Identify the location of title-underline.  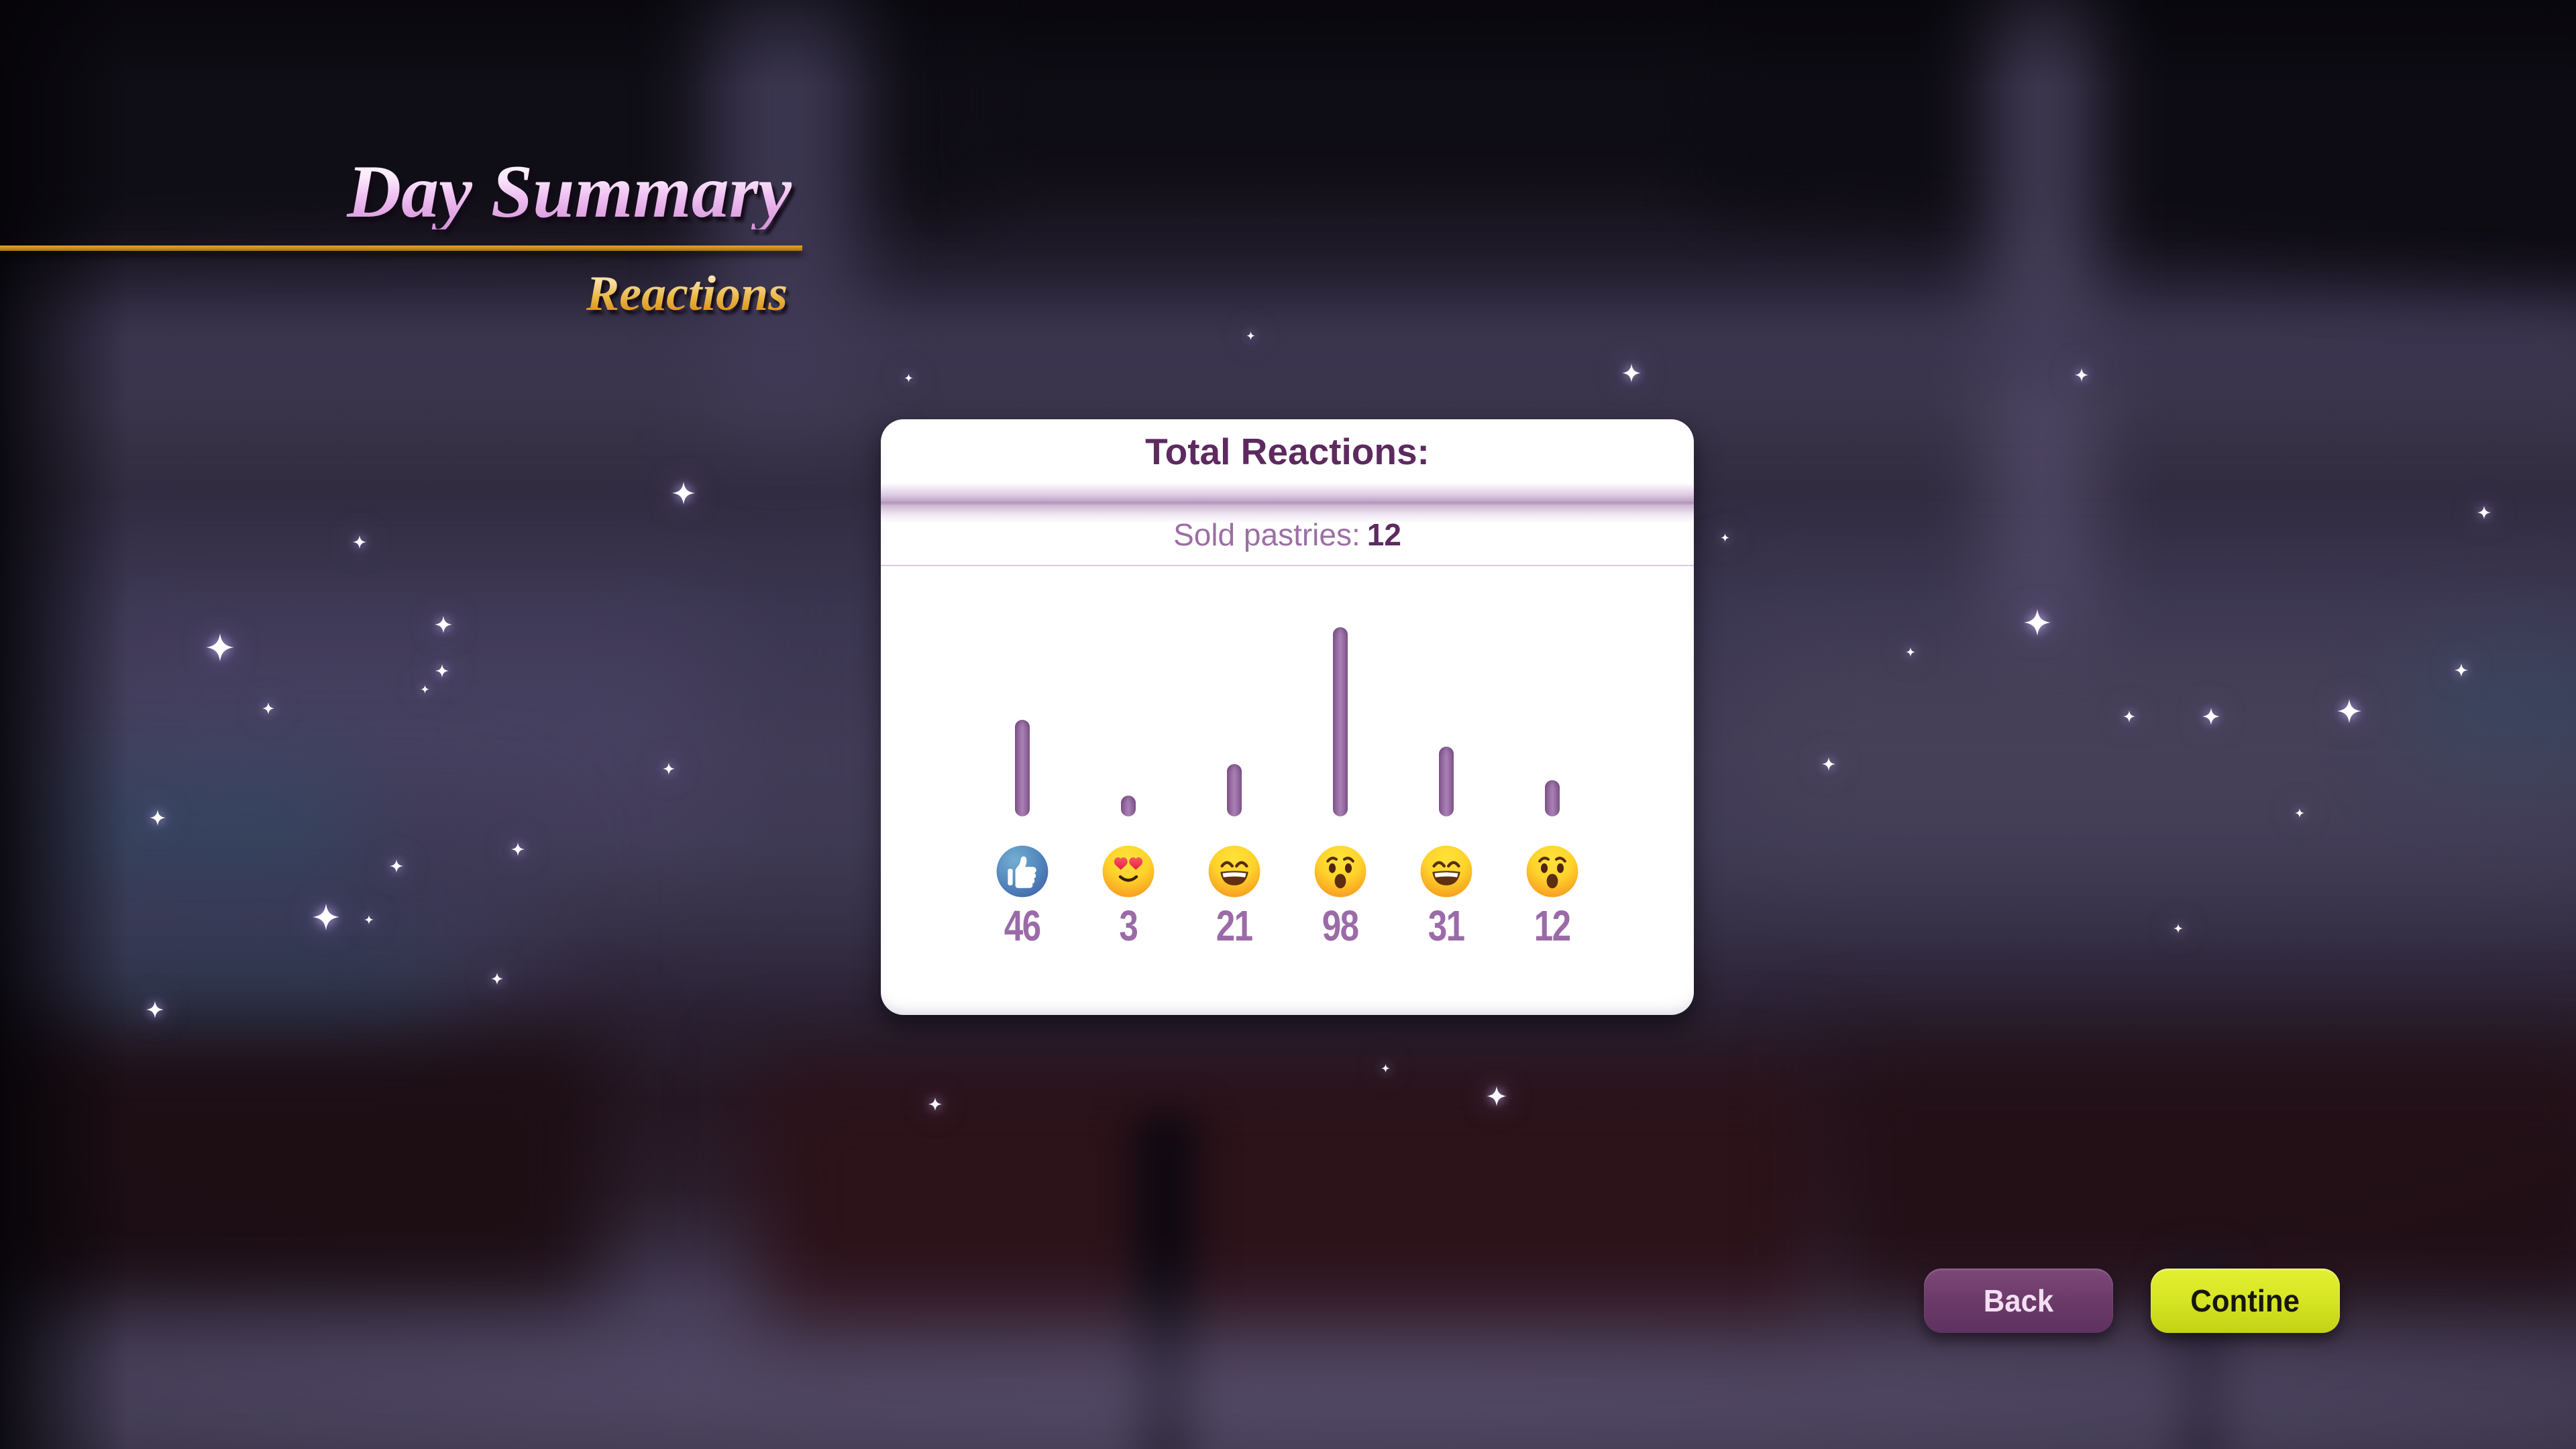
(401, 248).